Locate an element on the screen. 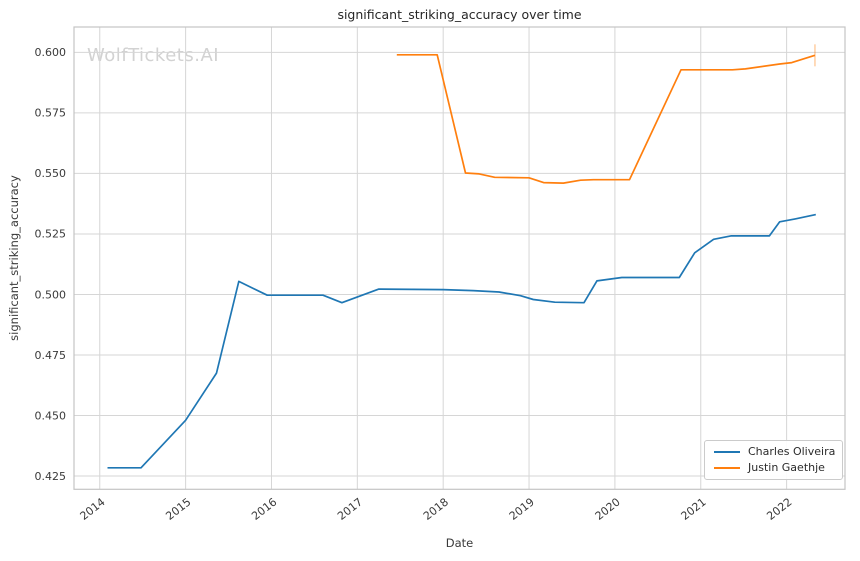  y-tick-label: 0.450 is located at coordinates (51, 415).